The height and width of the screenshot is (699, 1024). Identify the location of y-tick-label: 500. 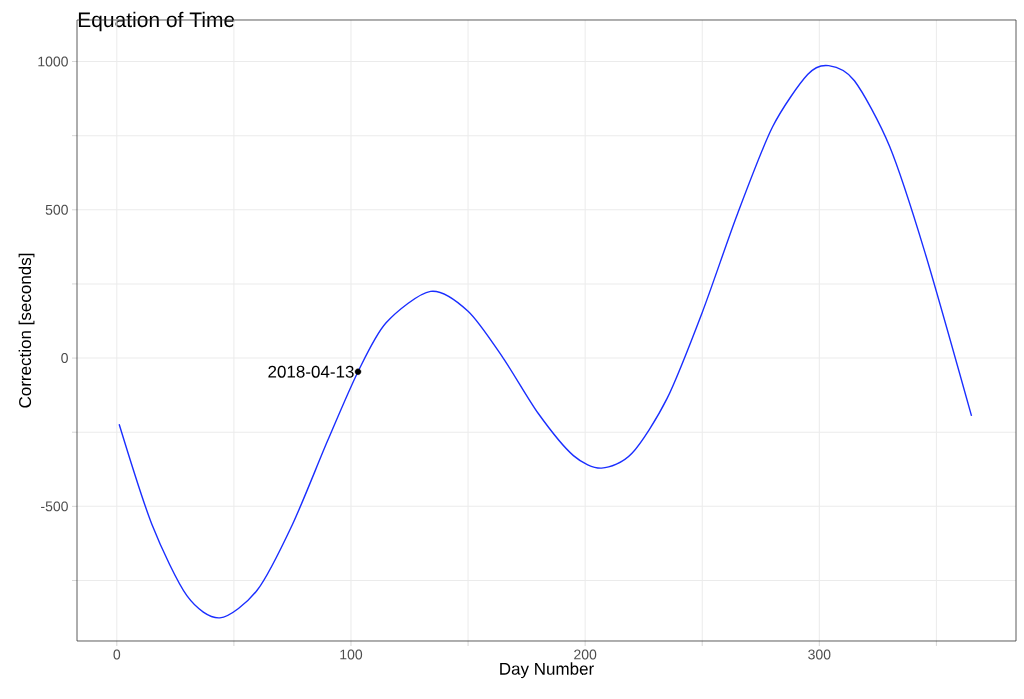
(56, 209).